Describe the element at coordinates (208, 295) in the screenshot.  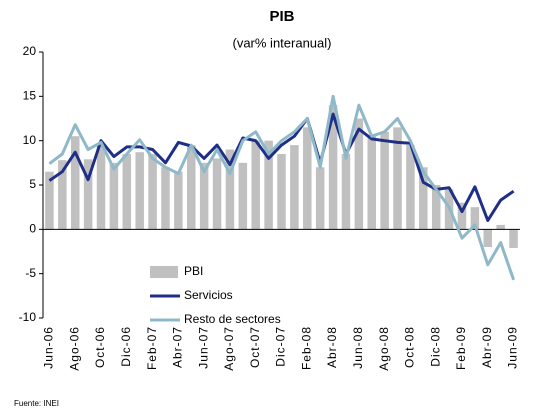
I see `legend-label: Servicios` at that location.